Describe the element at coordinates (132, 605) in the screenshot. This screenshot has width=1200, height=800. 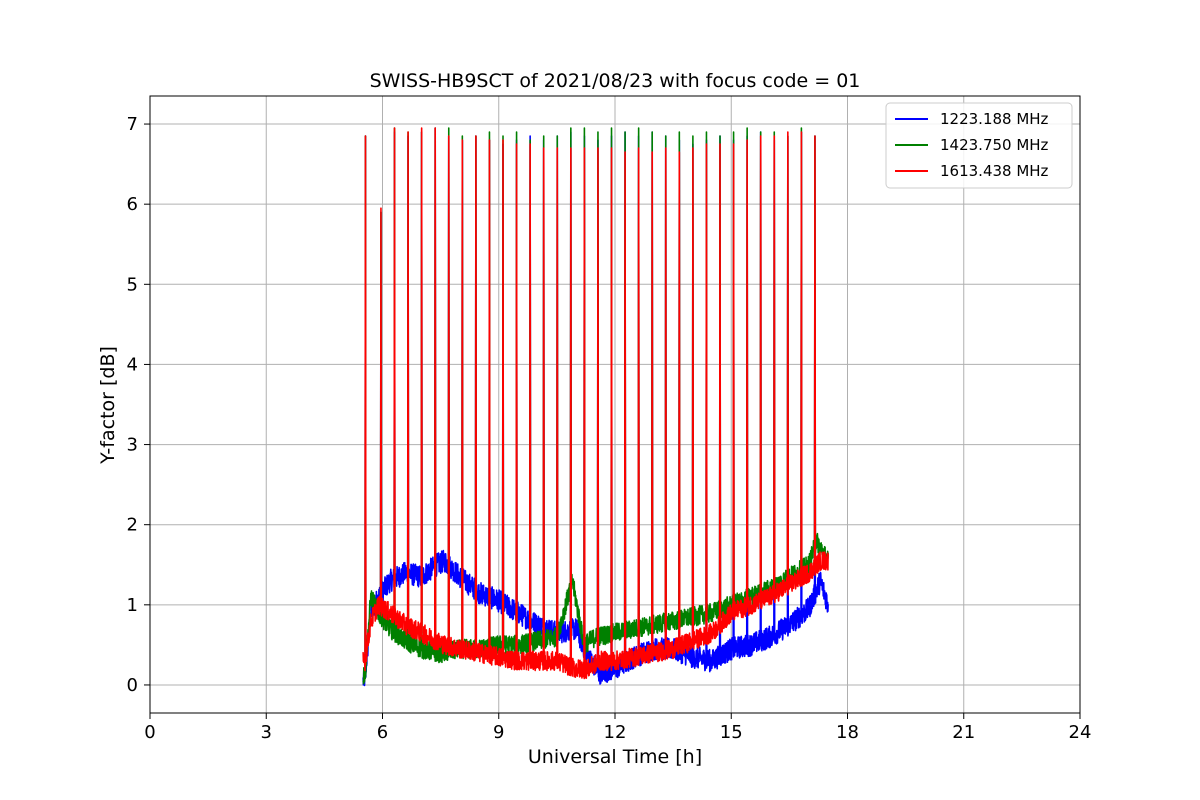
I see `y-tick-label: 1` at that location.